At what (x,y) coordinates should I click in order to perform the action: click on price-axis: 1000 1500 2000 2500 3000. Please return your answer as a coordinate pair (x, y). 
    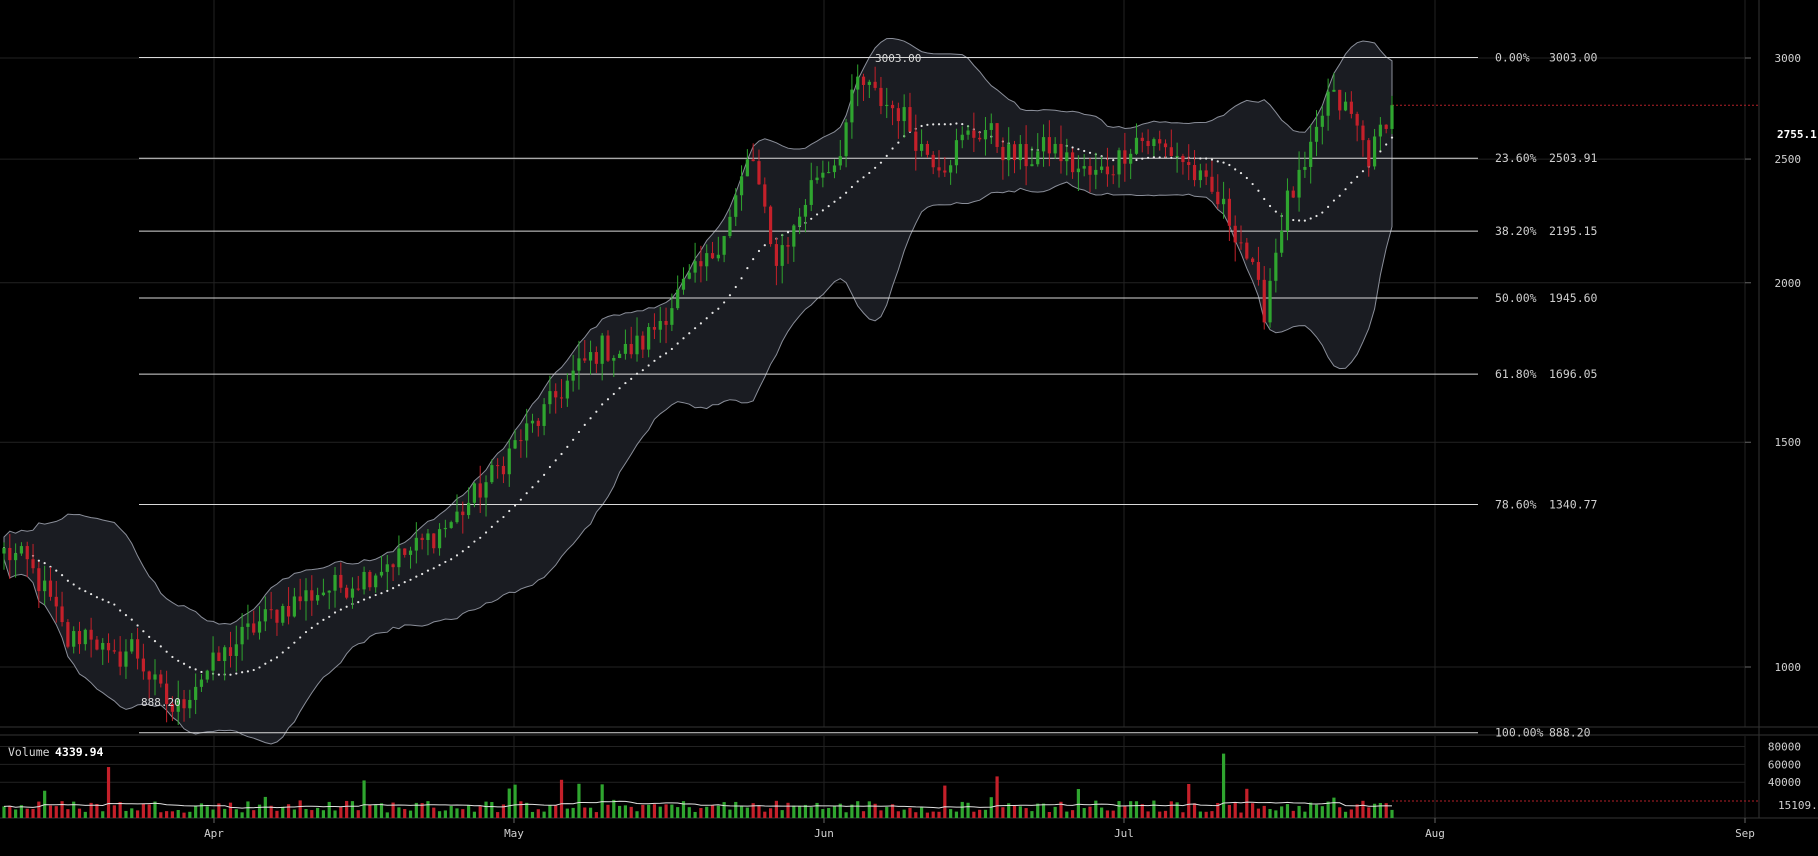
    Looking at the image, I should click on (1773, 363).